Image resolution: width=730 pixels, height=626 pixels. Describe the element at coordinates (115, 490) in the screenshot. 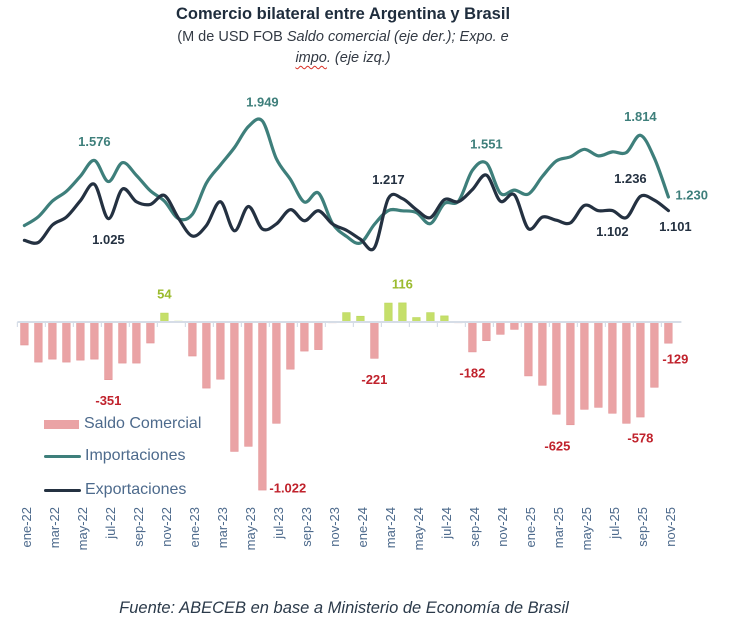

I see `legend-item-exportaciones: Exportaciones` at that location.